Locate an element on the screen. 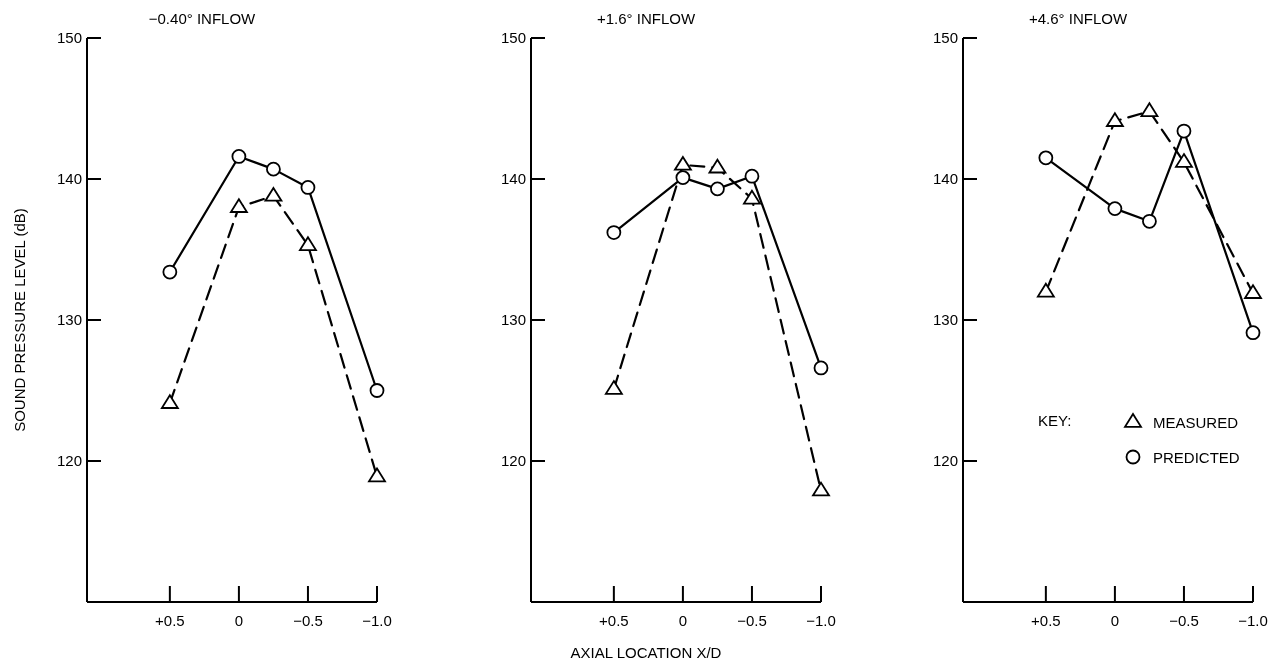 This screenshot has height=666, width=1278. y-axis-title: SOUND PRESSURE LEVEL (dB) is located at coordinates (19, 320).